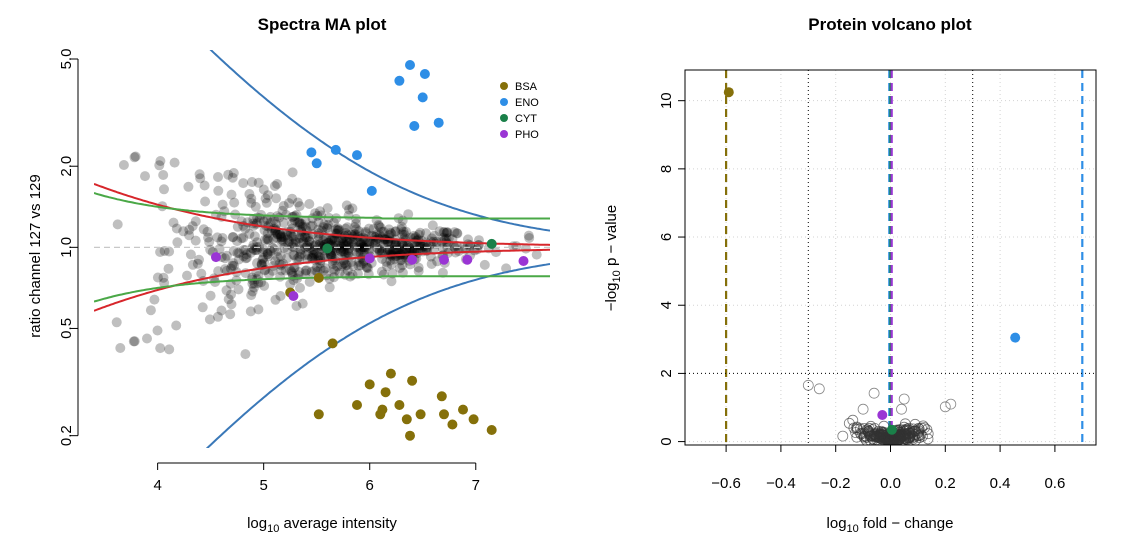 The image size is (1140, 538). What do you see at coordinates (666, 373) in the screenshot?
I see `volcano-y-tick-label: 2` at bounding box center [666, 373].